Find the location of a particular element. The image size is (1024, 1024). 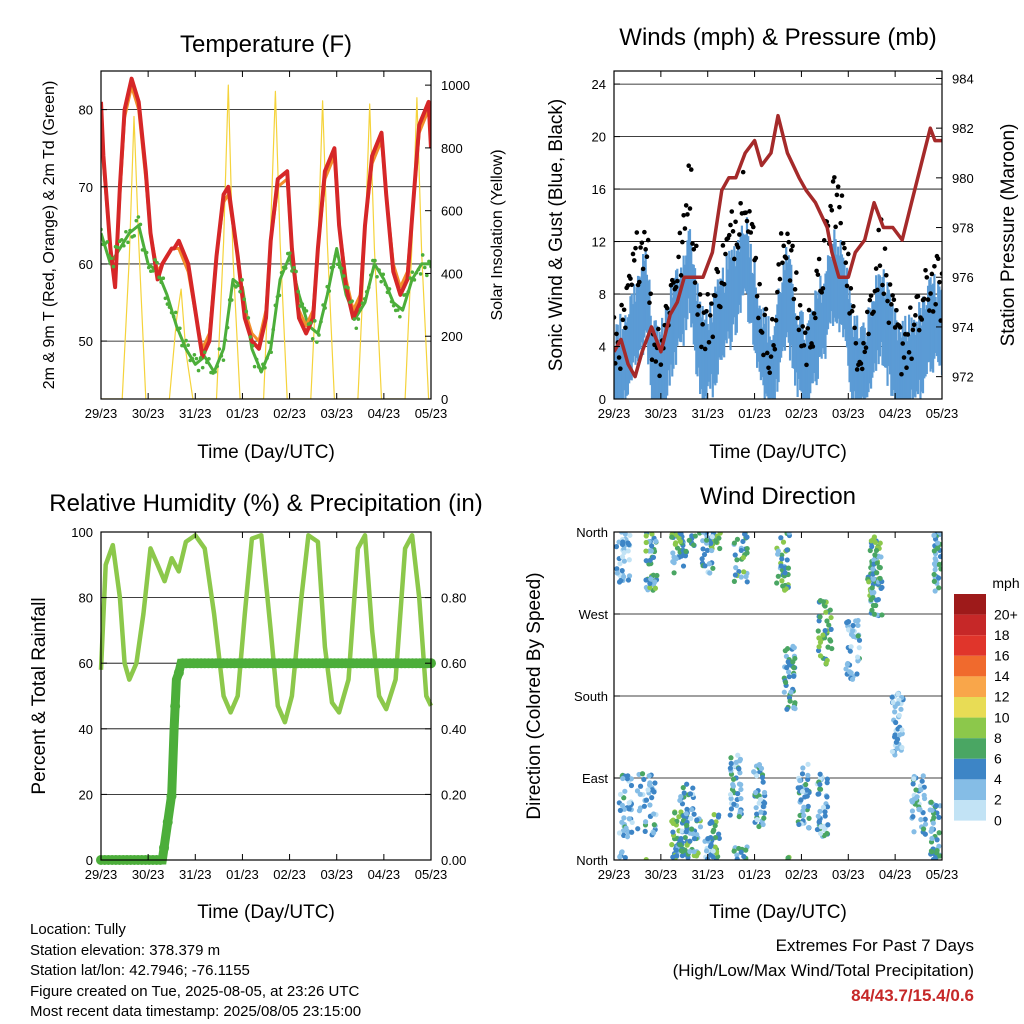

wind-direction-marks is located at coordinates (780, 696).